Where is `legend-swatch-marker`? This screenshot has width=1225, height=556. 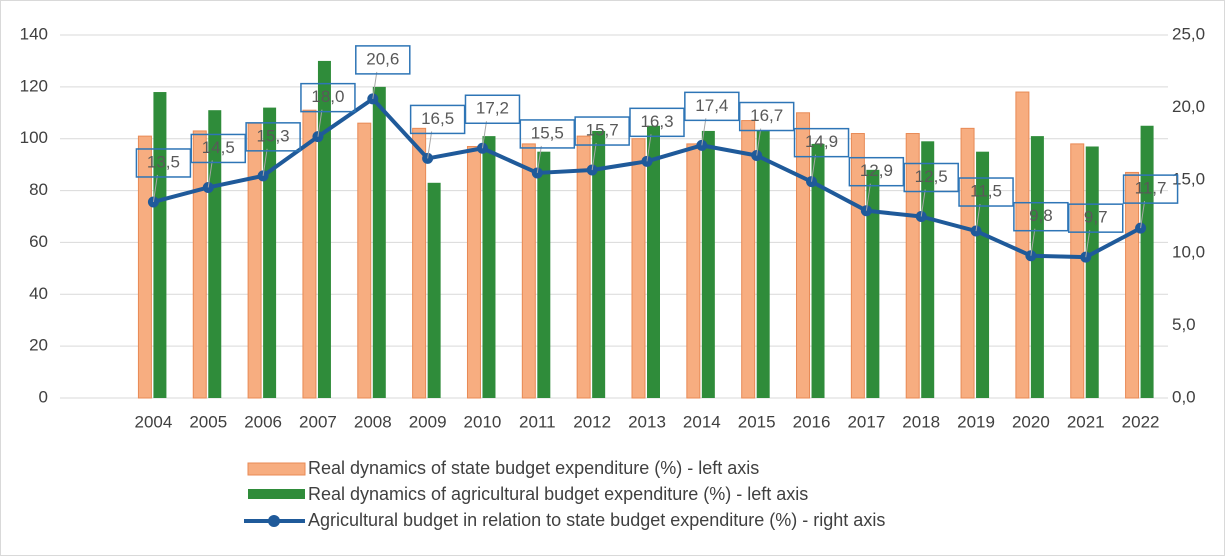 legend-swatch-marker is located at coordinates (274, 521).